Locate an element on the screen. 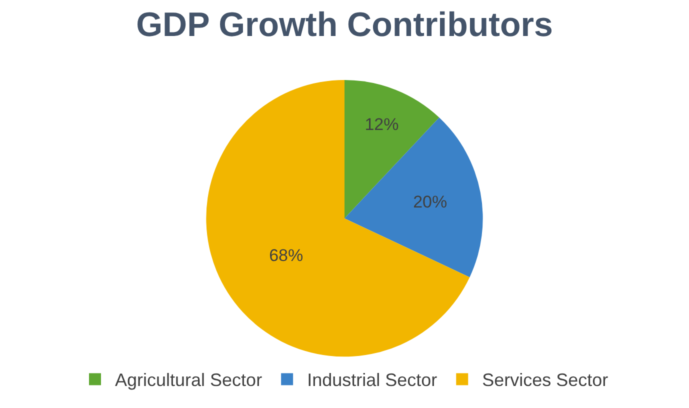 Image resolution: width=689 pixels, height=408 pixels. data-label: 12% is located at coordinates (381, 124).